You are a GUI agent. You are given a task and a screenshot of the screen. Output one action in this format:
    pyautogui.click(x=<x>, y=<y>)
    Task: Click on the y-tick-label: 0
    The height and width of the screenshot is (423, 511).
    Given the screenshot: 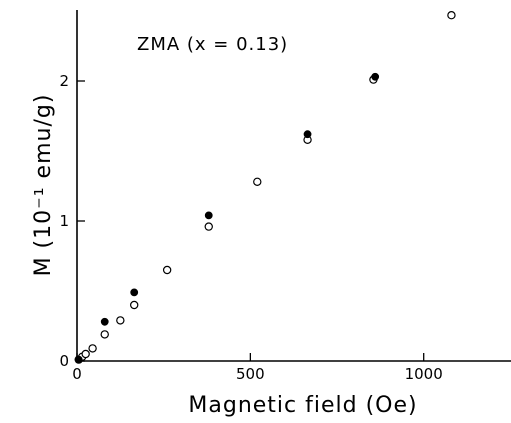 What is the action you would take?
    pyautogui.click(x=64, y=361)
    